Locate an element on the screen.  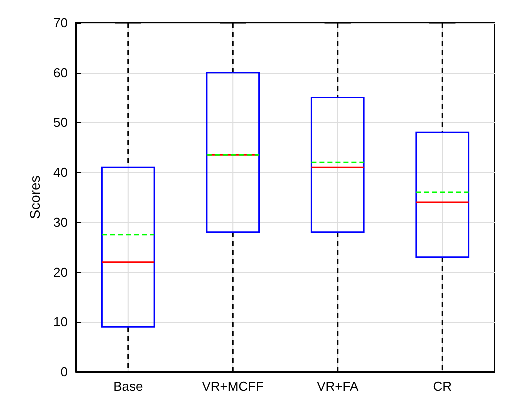
y-tick-label: 20 is located at coordinates (61, 272).